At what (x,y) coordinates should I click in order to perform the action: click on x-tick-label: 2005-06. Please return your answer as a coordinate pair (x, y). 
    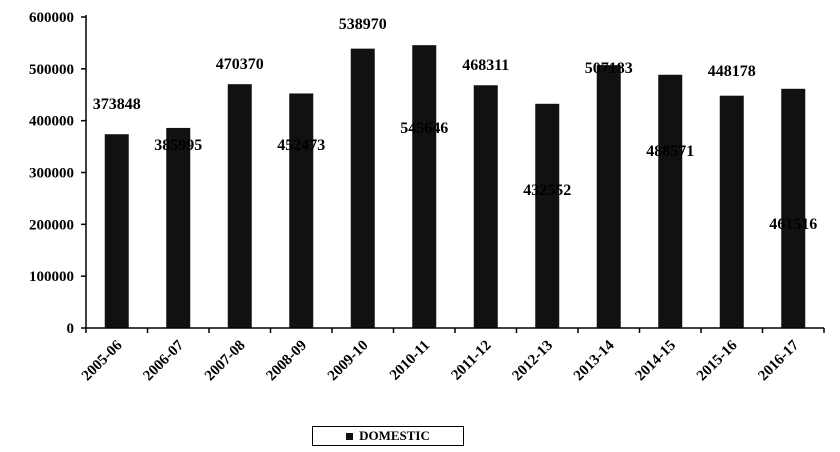
    Looking at the image, I should click on (102, 360).